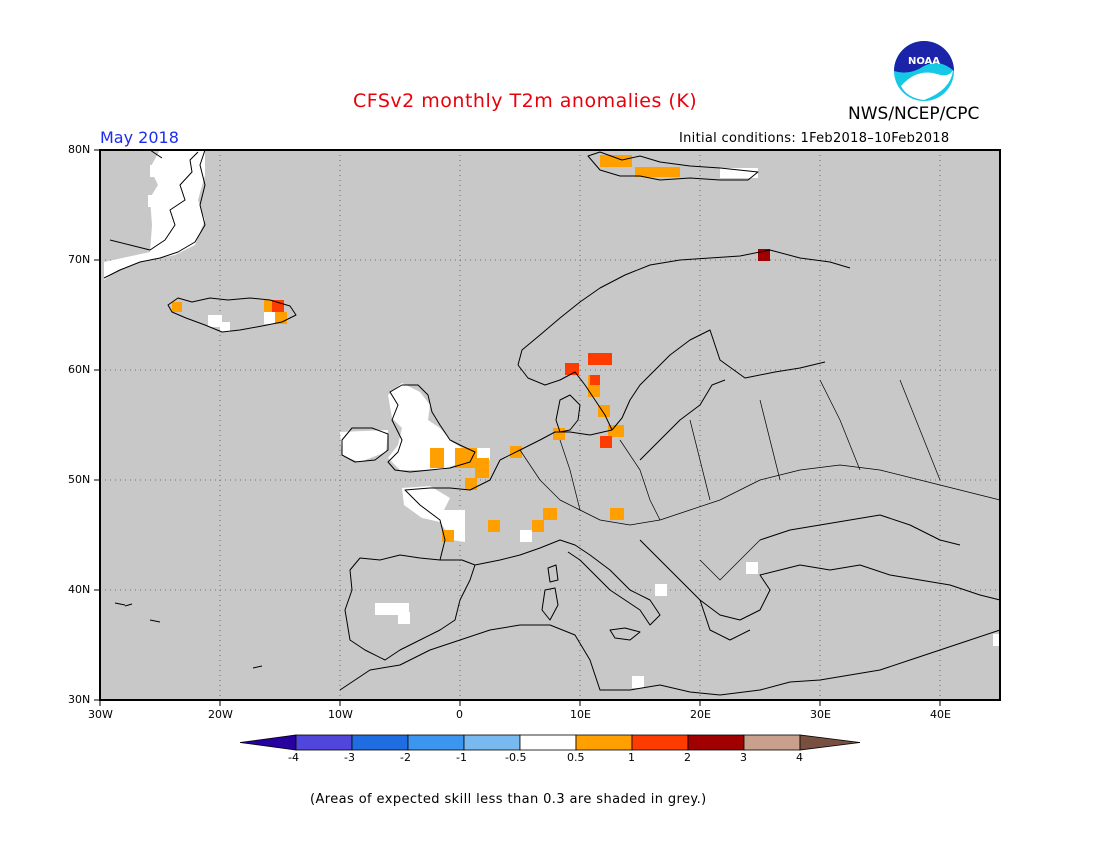  Describe the element at coordinates (79, 479) in the screenshot. I see `lat-label-50n: 50N` at that location.